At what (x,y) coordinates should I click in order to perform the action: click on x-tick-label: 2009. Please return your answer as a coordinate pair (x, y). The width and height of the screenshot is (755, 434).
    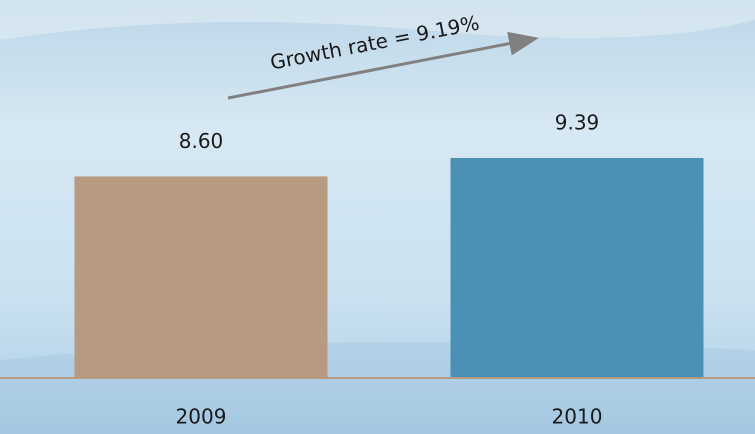
    Looking at the image, I should click on (201, 417).